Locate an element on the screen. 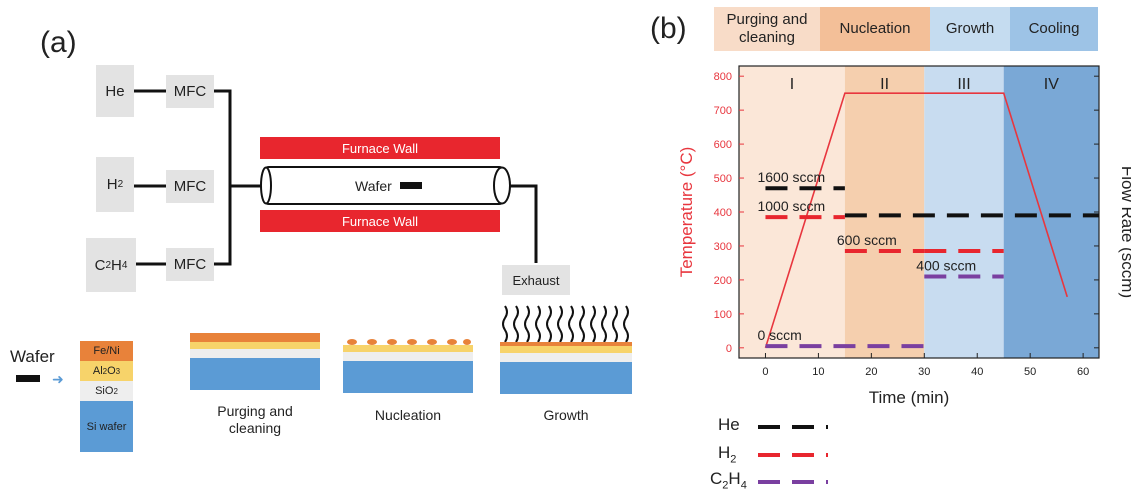 Image resolution: width=1131 pixels, height=492 pixels. legend-he-label: He is located at coordinates (729, 424).